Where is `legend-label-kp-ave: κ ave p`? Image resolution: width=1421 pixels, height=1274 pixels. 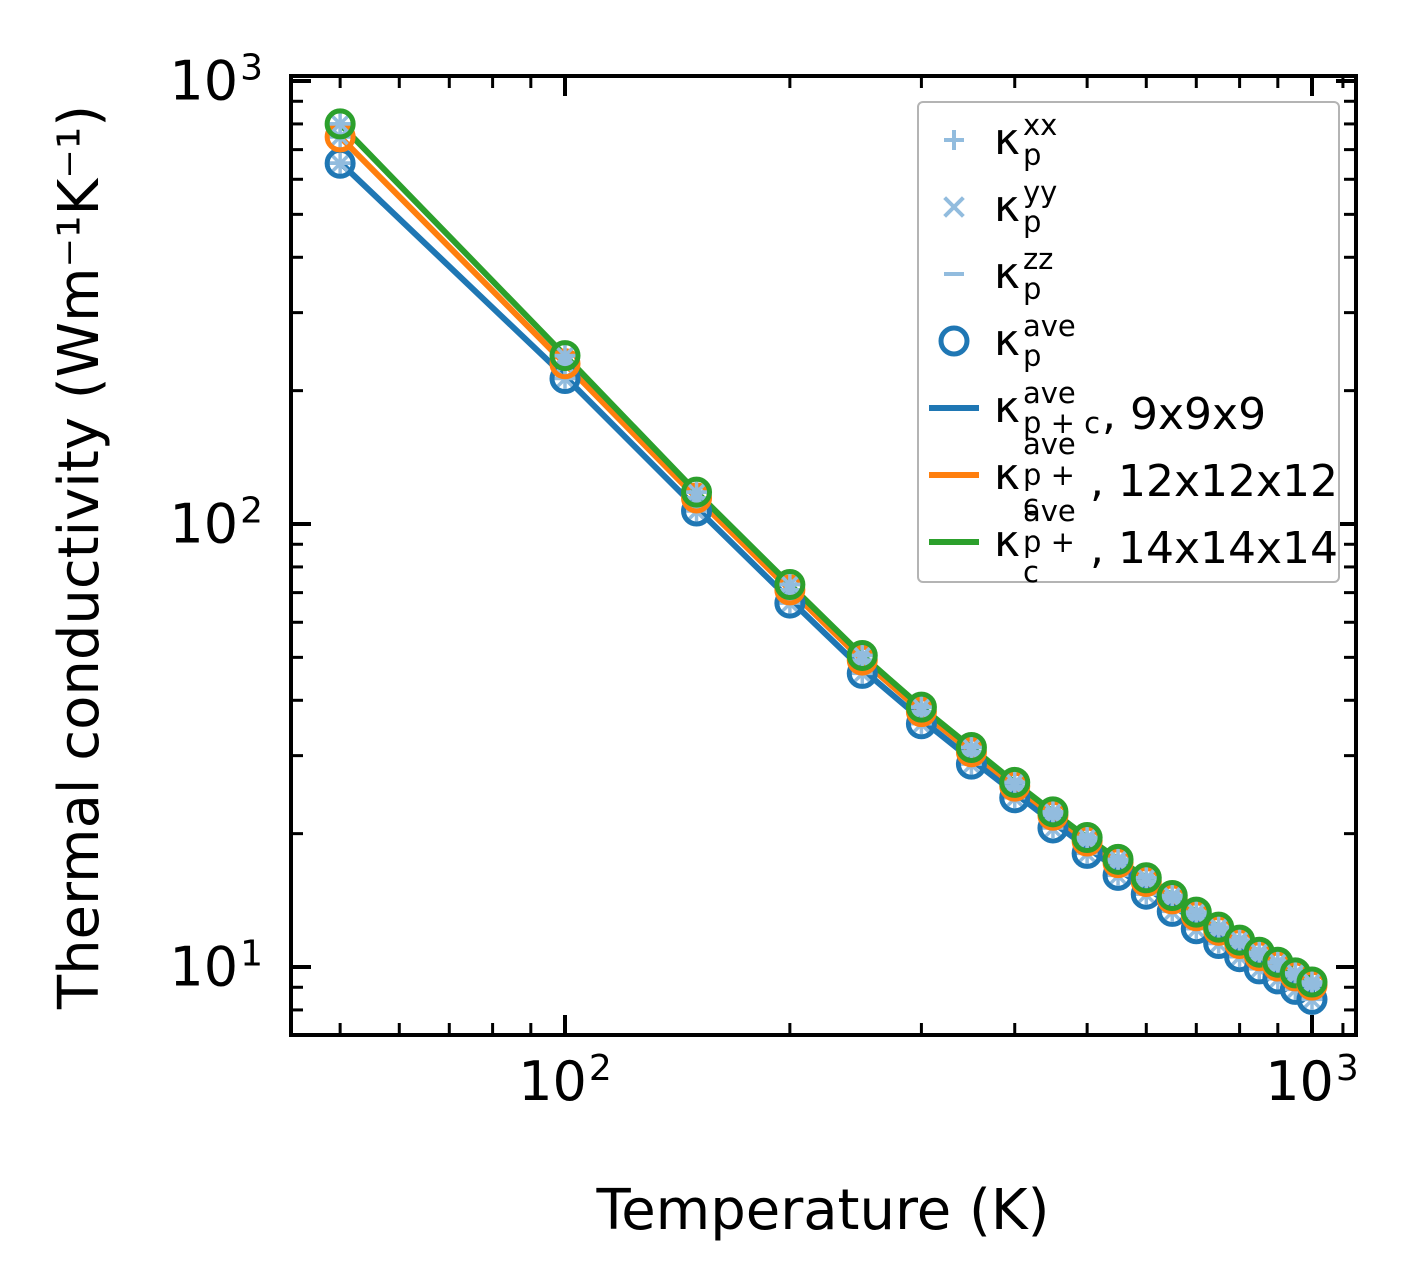 legend-label-kp-ave: κ ave p is located at coordinates (1035, 340).